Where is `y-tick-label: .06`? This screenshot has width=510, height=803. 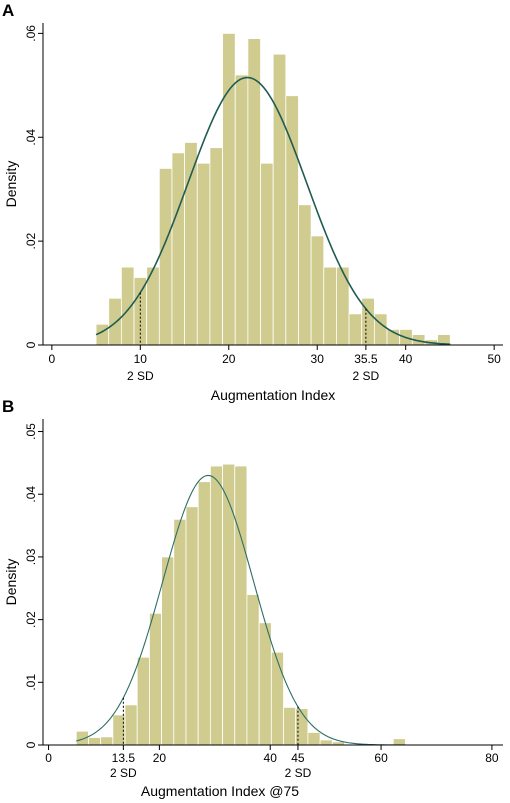 y-tick-label: .06 is located at coordinates (31, 33).